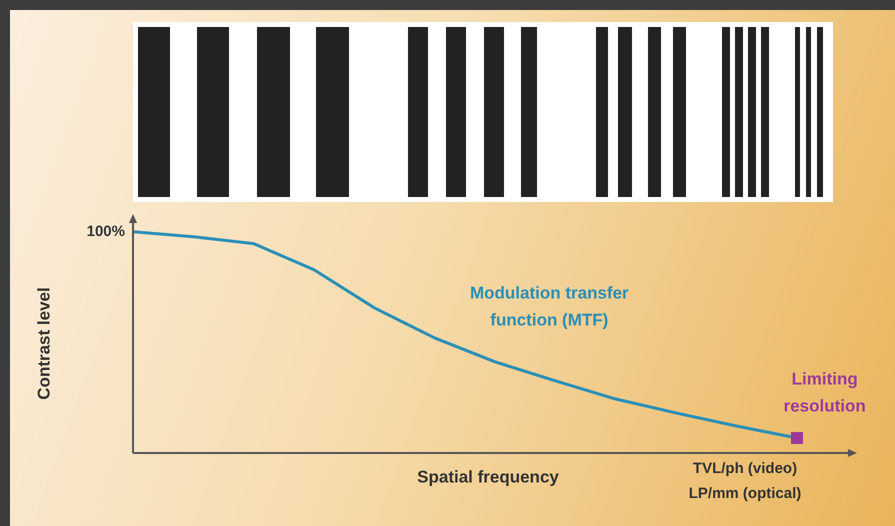 Image resolution: width=895 pixels, height=526 pixels. I want to click on x-axis-title: Spatial frequency, so click(488, 477).